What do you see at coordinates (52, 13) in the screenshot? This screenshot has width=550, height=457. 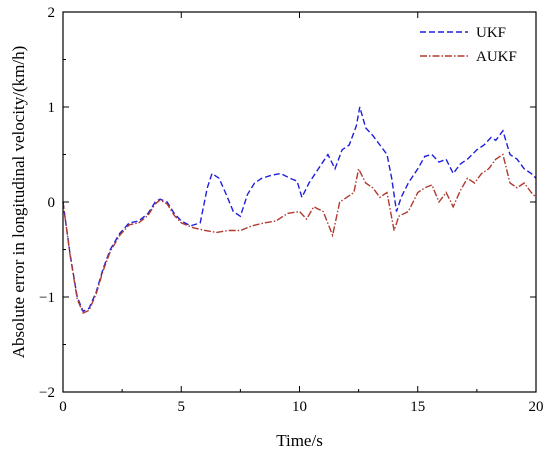 I see `y-tick-label: 2` at bounding box center [52, 13].